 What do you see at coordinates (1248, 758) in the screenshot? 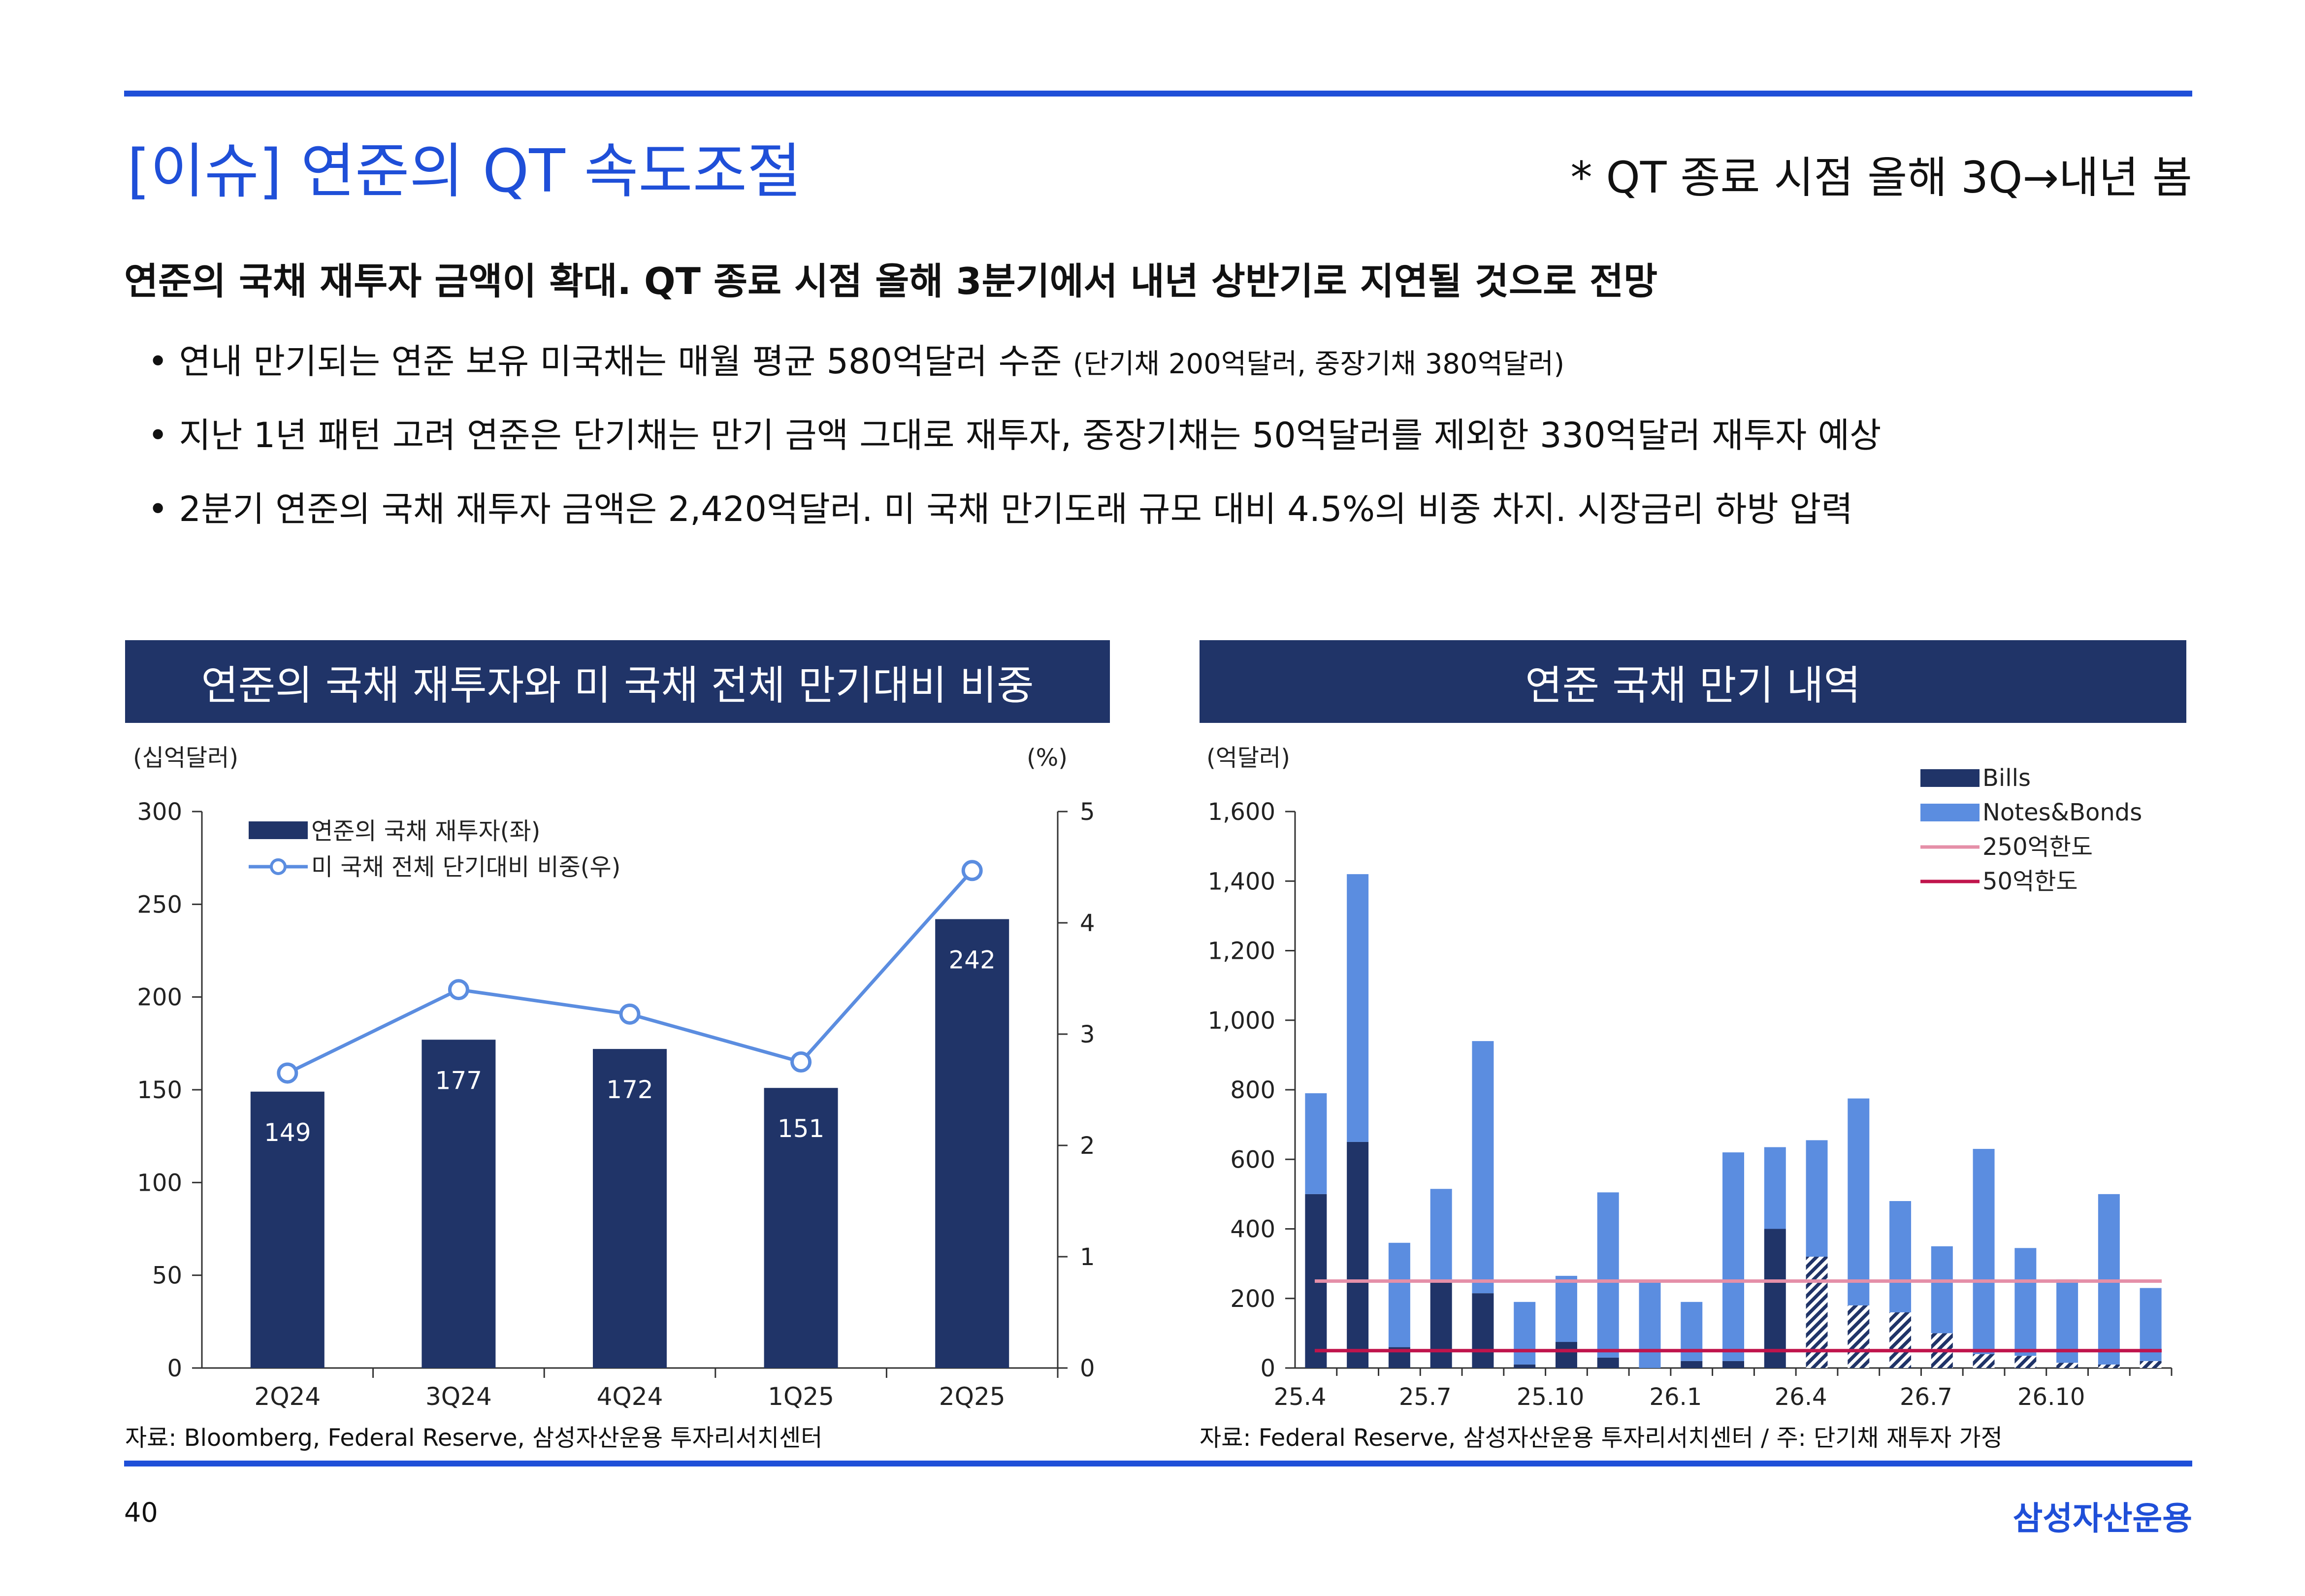
I see `y-axis-label: (억달러)` at bounding box center [1248, 758].